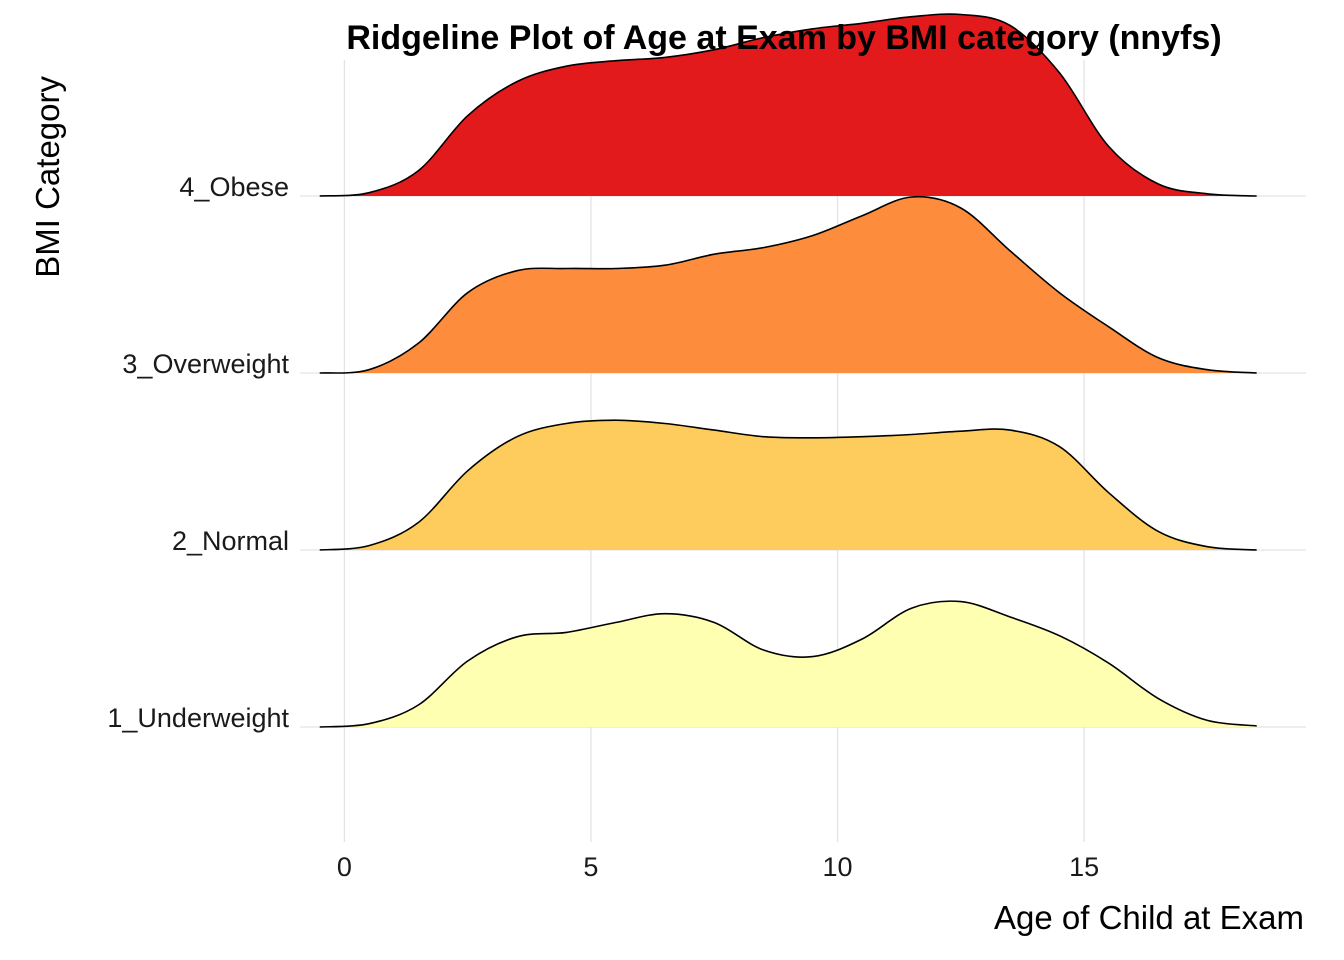 This screenshot has height=960, width=1344. I want to click on x-tick-label: 0, so click(344, 867).